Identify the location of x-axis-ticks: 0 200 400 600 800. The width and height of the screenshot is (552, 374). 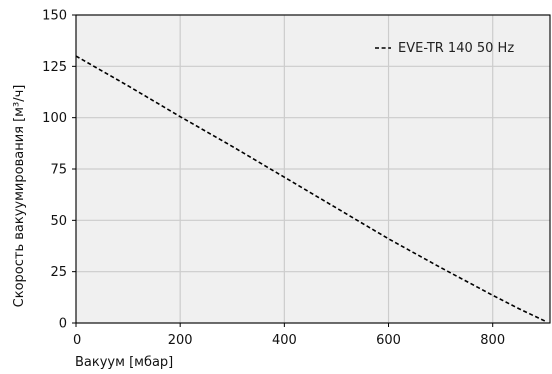
(289, 335).